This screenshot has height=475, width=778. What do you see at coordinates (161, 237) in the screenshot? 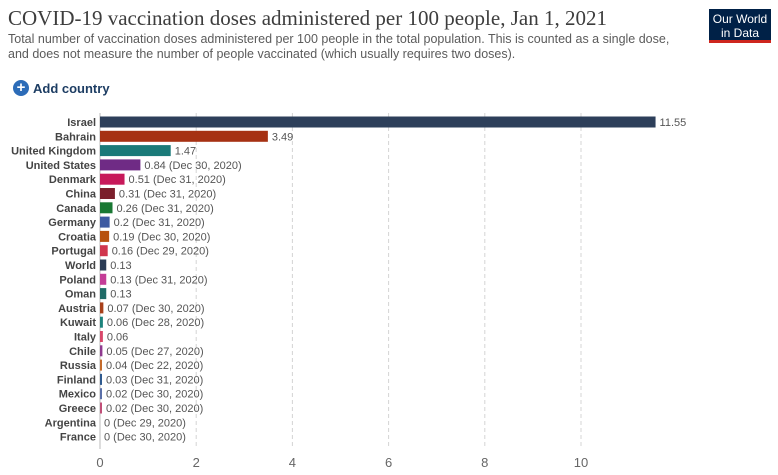
I see `value-label: 0.19 (Dec 30, 2020)` at bounding box center [161, 237].